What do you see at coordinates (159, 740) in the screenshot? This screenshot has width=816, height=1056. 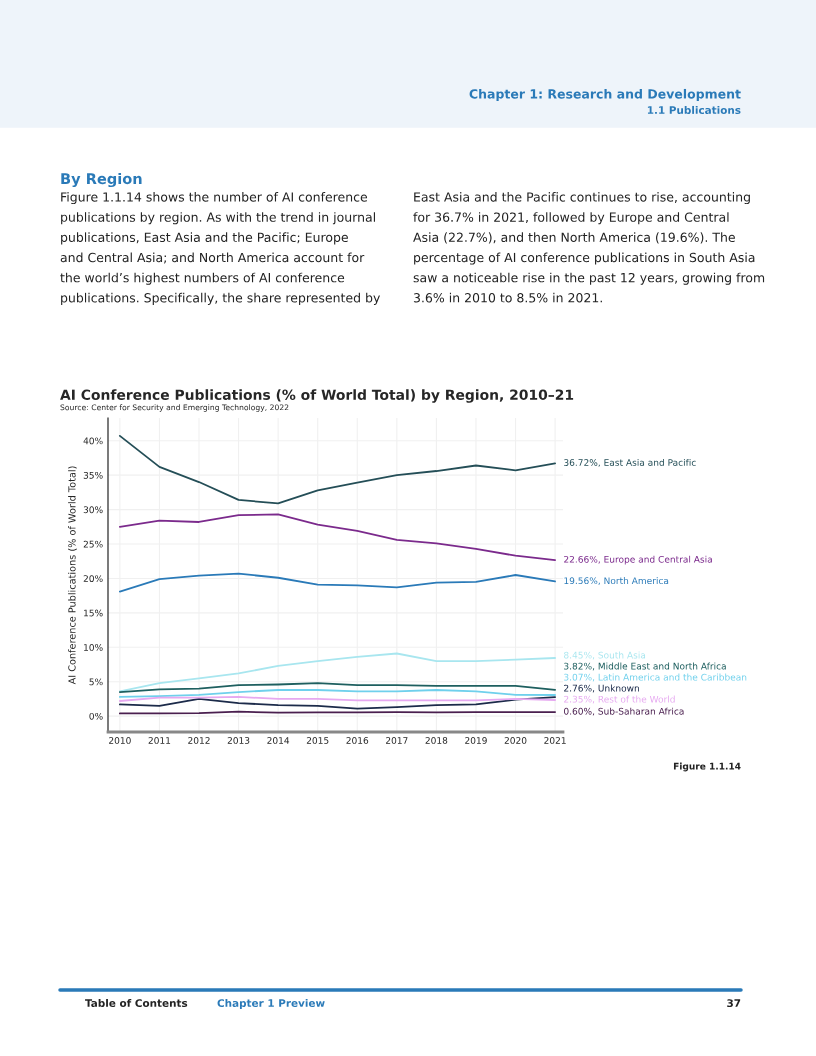 I see `x-tick-label: 2011` at bounding box center [159, 740].